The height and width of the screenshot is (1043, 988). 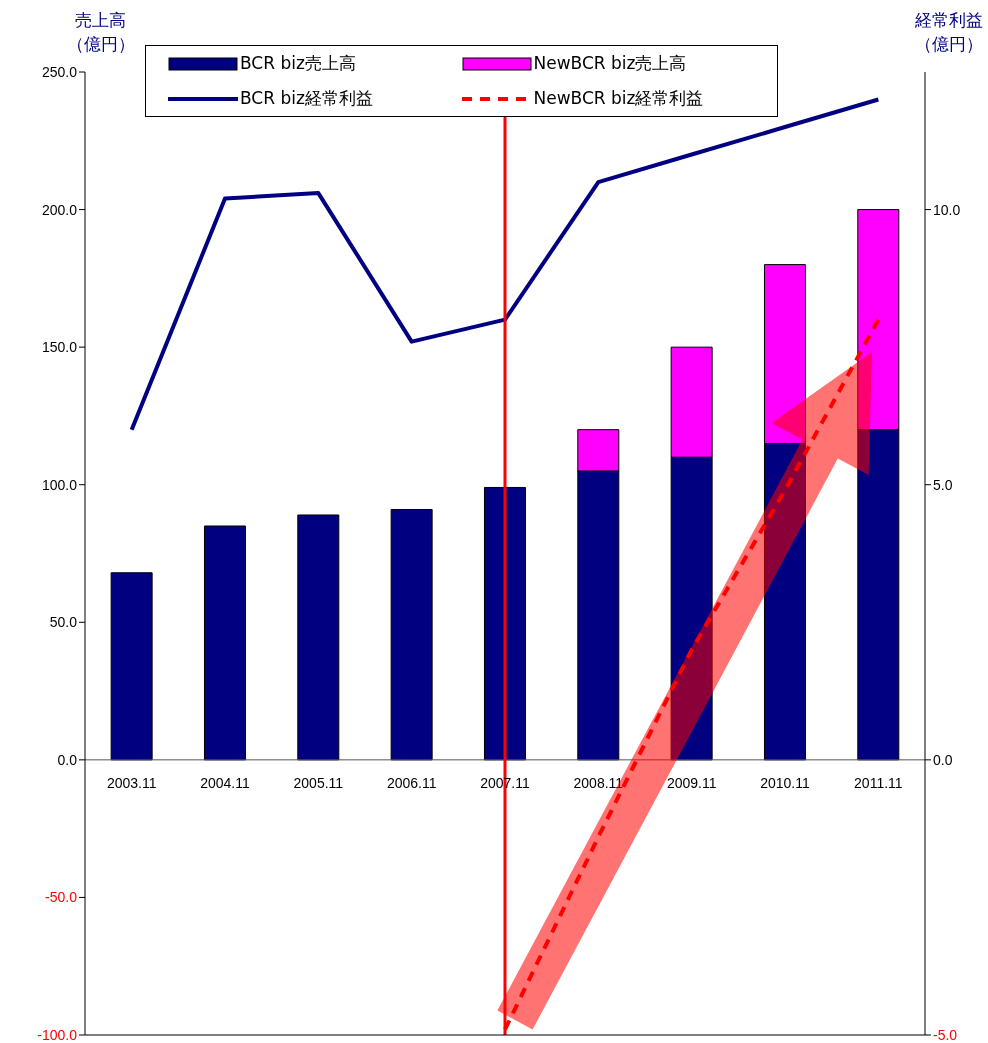 I want to click on y-tick-label: 0.0, so click(x=67, y=759).